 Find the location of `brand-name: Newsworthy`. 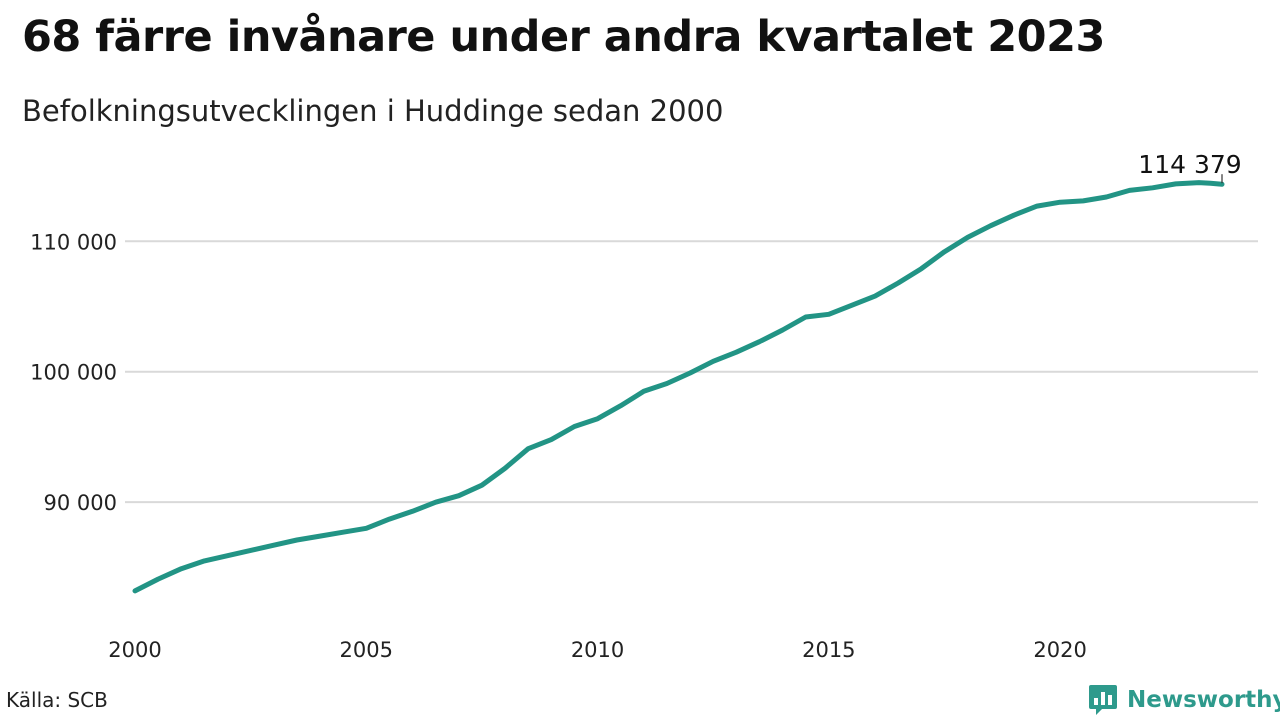

brand-name: Newsworthy is located at coordinates (1203, 700).